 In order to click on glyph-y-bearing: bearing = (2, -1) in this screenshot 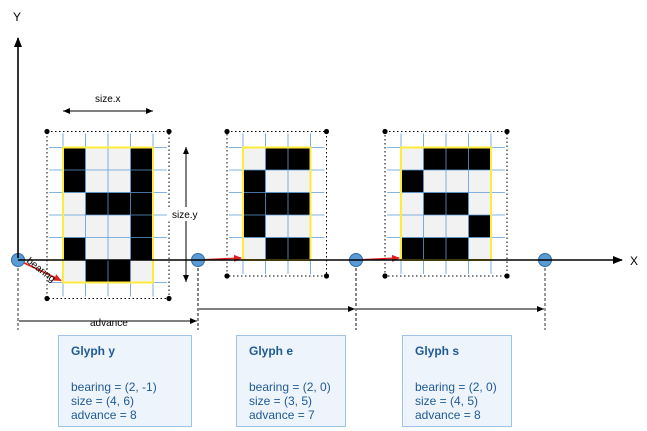, I will do `click(114, 387)`.